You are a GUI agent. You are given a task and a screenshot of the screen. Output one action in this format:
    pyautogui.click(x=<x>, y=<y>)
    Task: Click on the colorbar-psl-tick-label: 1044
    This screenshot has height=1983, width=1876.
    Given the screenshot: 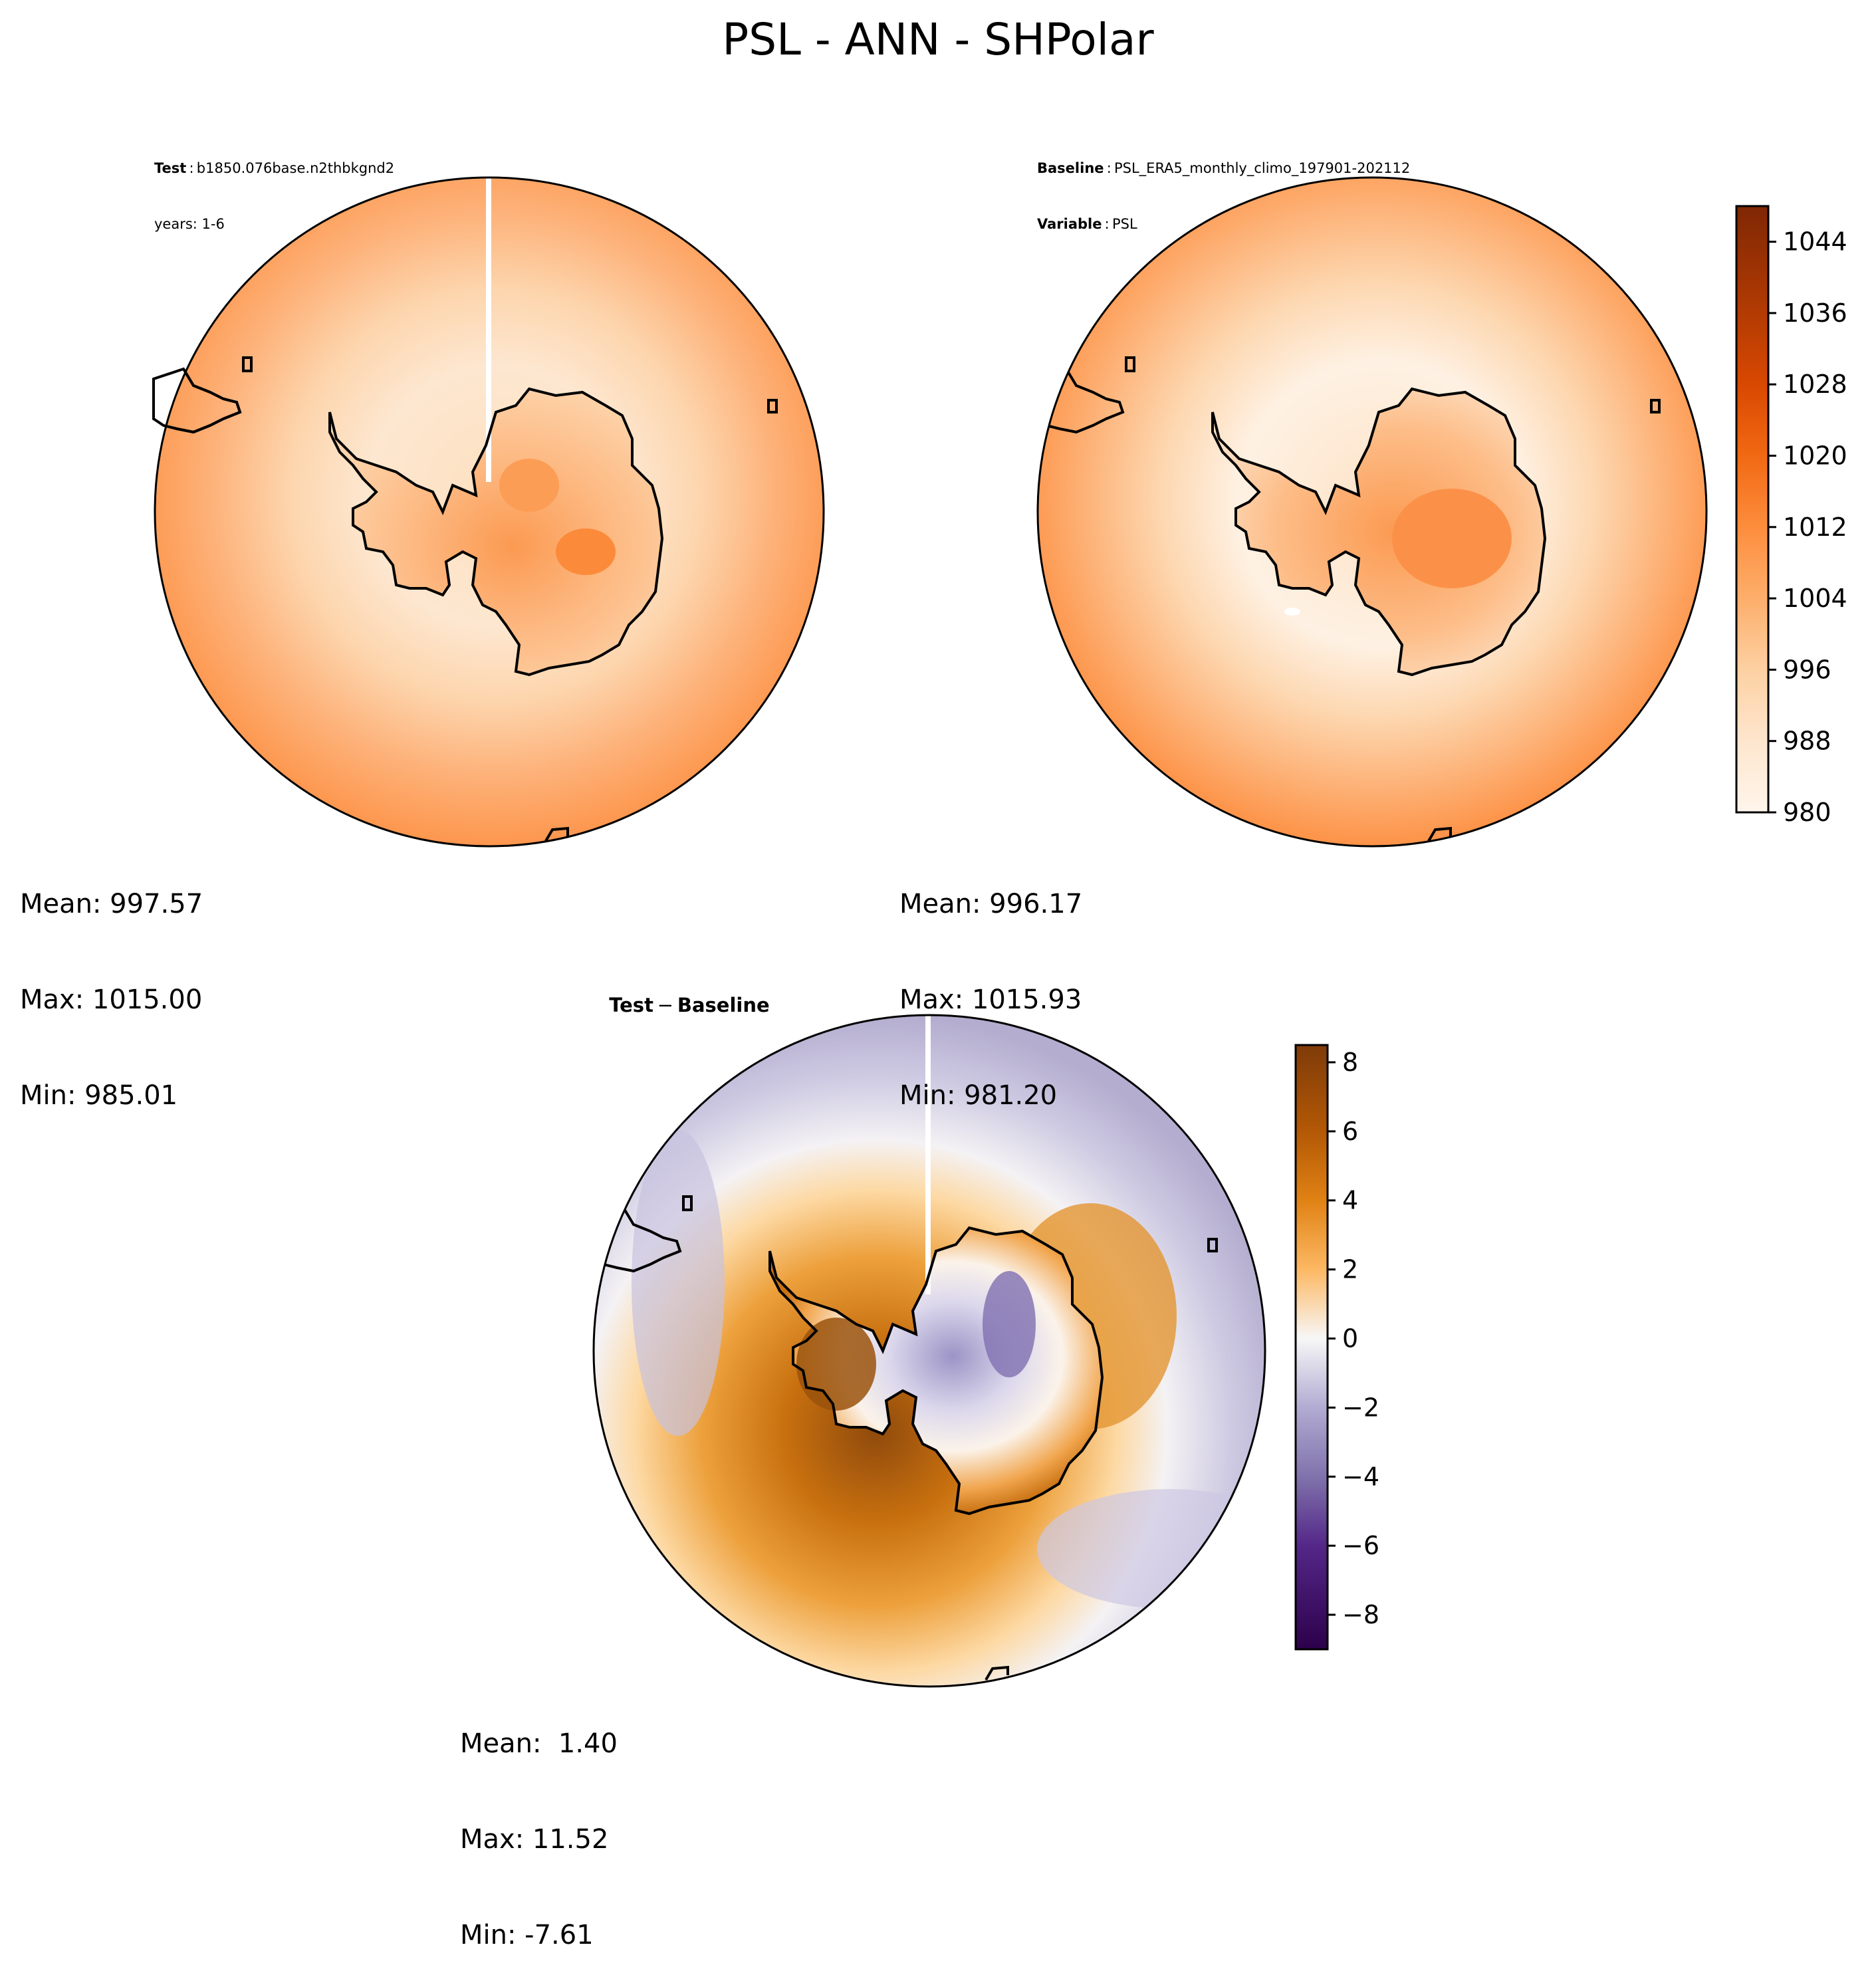 What is the action you would take?
    pyautogui.click(x=1815, y=242)
    